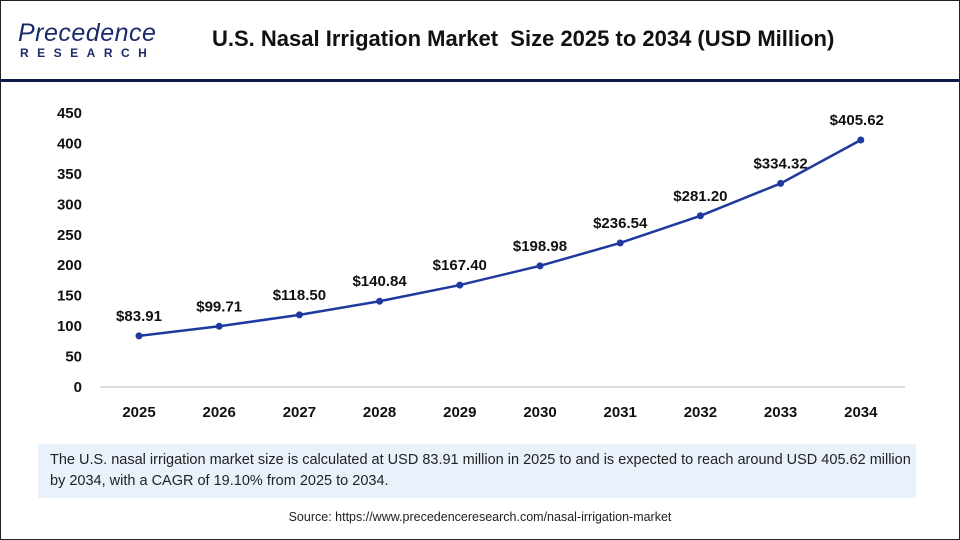 This screenshot has height=540, width=960. I want to click on data-label: $236.54, so click(620, 223).